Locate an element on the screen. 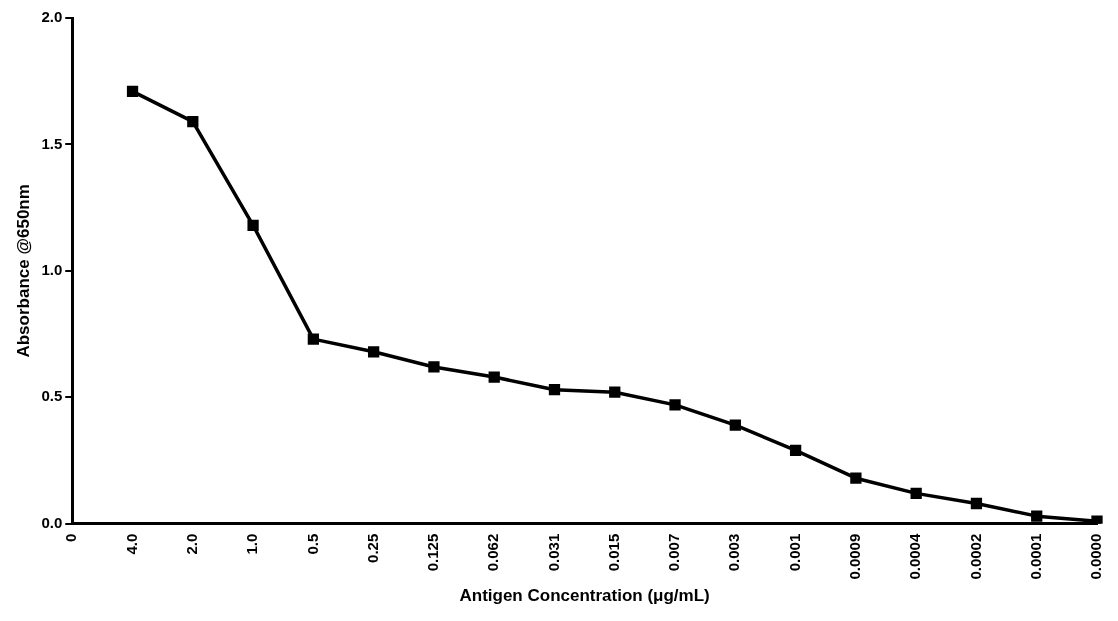  x-tick-label: 0.5 is located at coordinates (312, 544).